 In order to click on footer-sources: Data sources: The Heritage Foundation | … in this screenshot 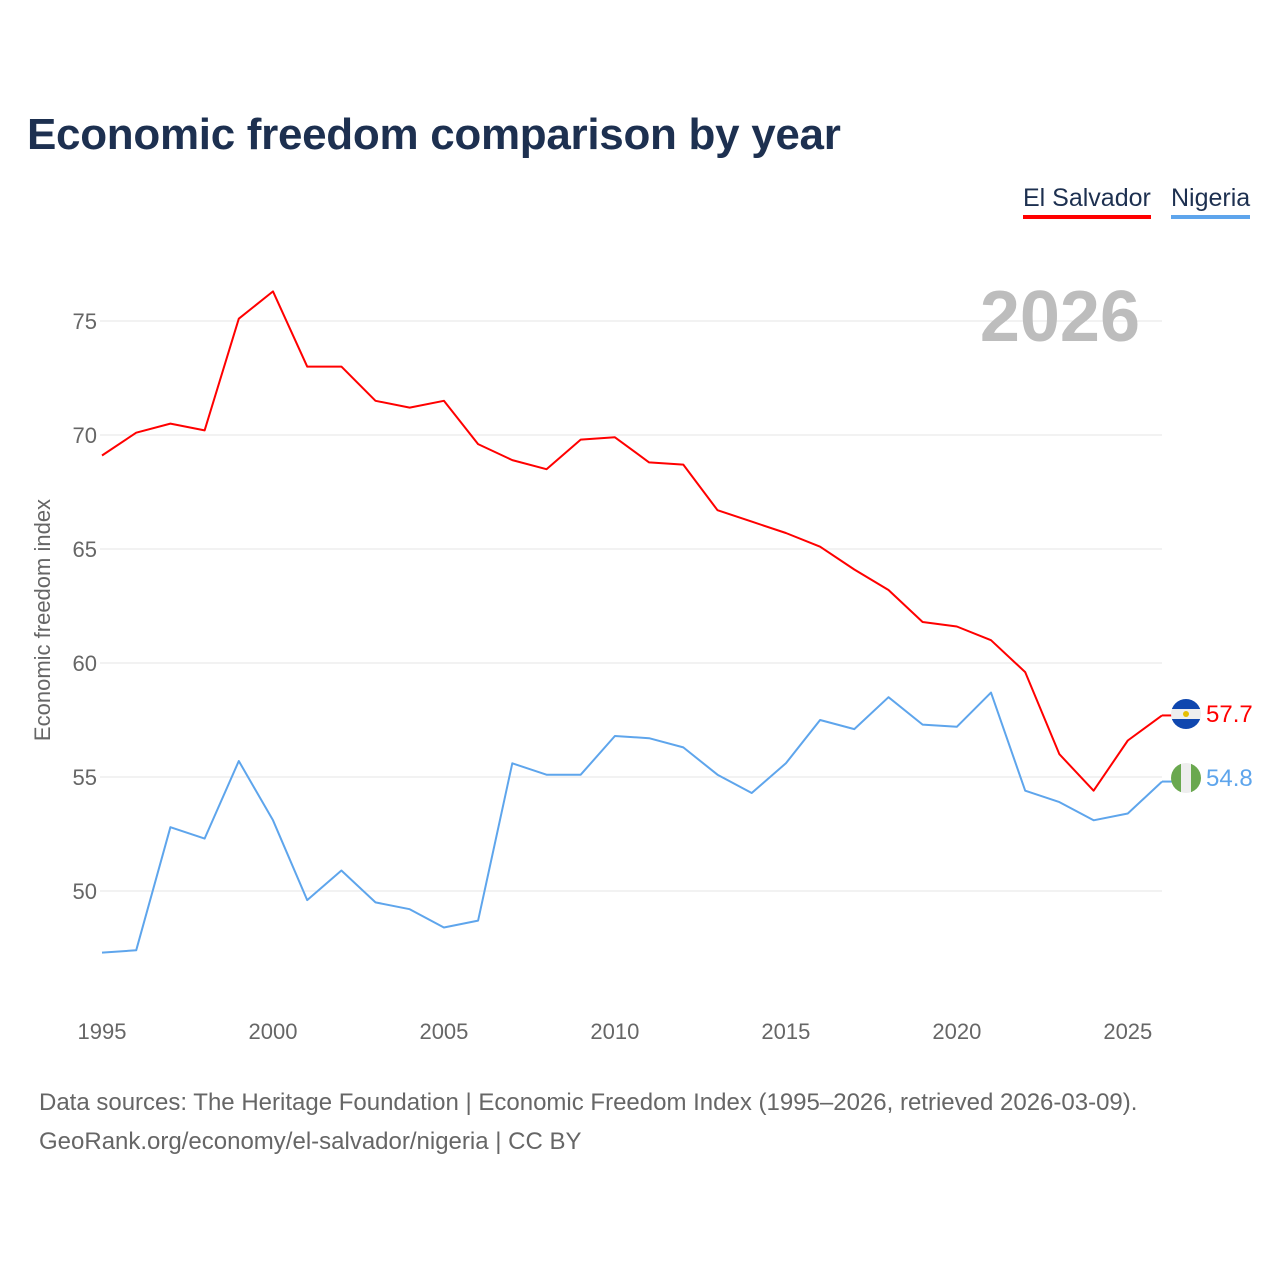, I will do `click(588, 1102)`.